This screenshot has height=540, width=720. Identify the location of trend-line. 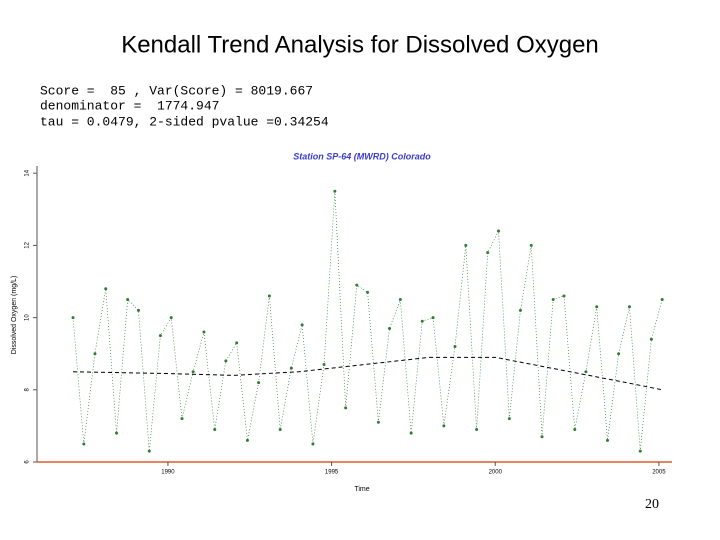
(367, 373).